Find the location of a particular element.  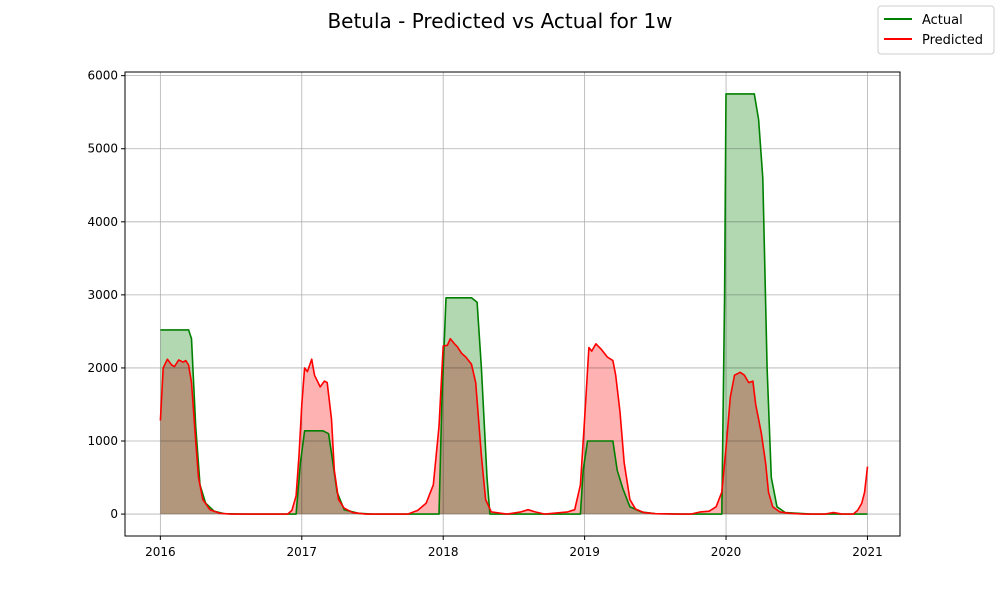

y-tick-label: 5000 is located at coordinates (102, 149).